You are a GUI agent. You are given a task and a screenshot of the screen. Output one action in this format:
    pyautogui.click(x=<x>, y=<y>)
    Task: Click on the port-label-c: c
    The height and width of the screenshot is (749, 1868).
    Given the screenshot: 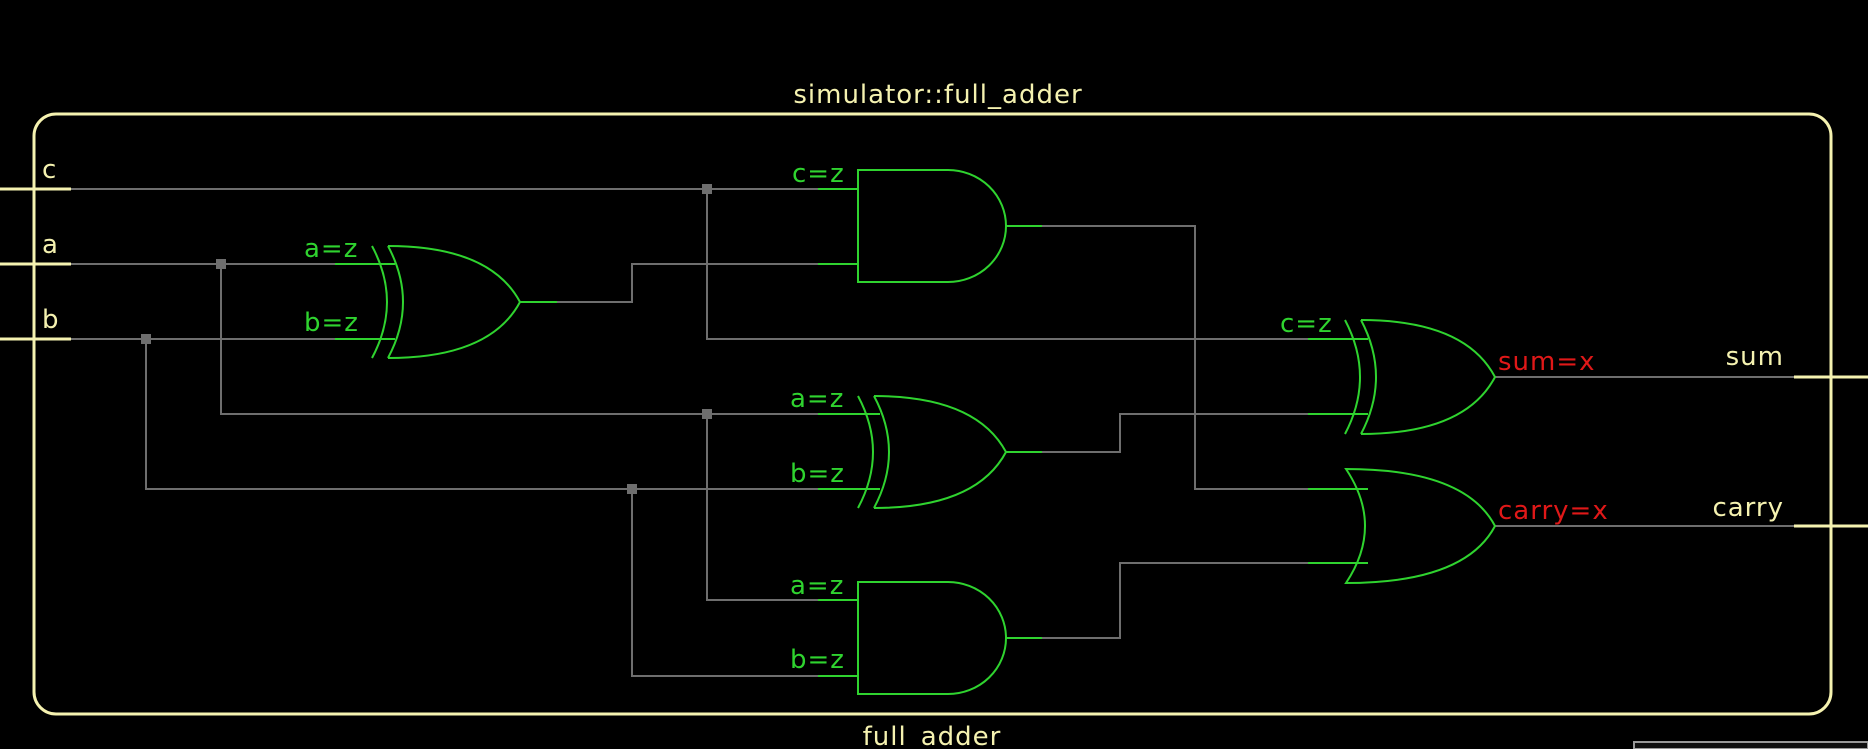 What is the action you would take?
    pyautogui.click(x=49, y=170)
    